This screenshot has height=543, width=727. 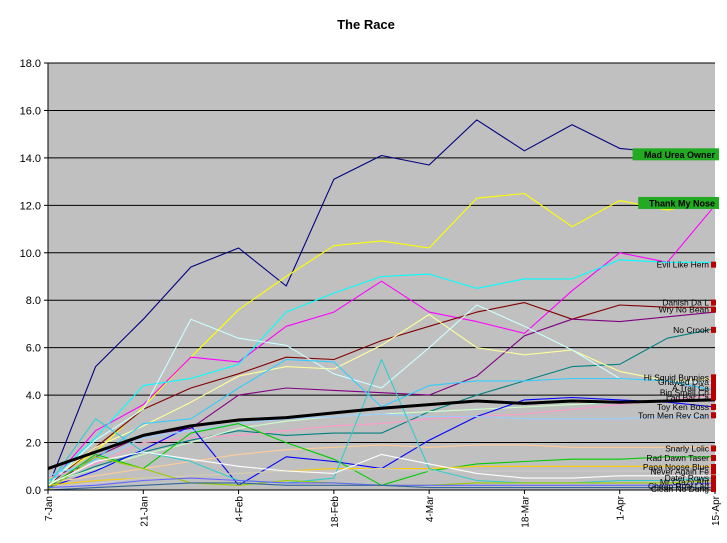 I want to click on end-marker-mr-crazy-ant, so click(x=713, y=482).